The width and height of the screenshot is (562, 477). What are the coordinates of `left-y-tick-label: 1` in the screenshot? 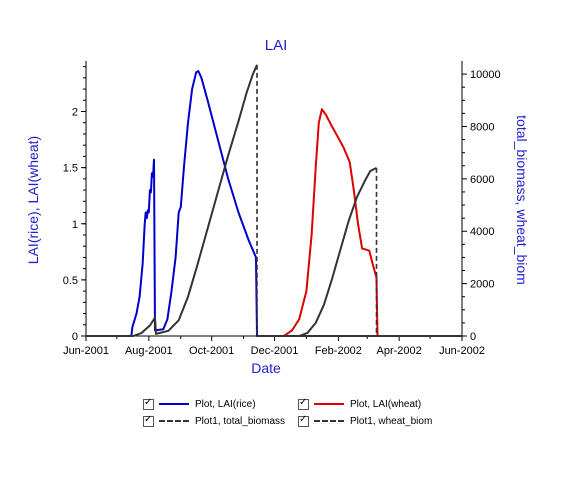 It's located at (75, 225).